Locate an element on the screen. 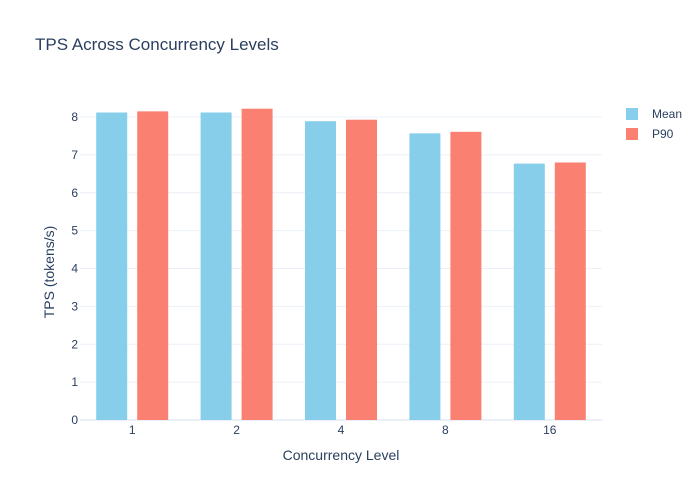 The height and width of the screenshot is (500, 700). x-axis-ticks: 1 2 4 8 16 is located at coordinates (343, 430).